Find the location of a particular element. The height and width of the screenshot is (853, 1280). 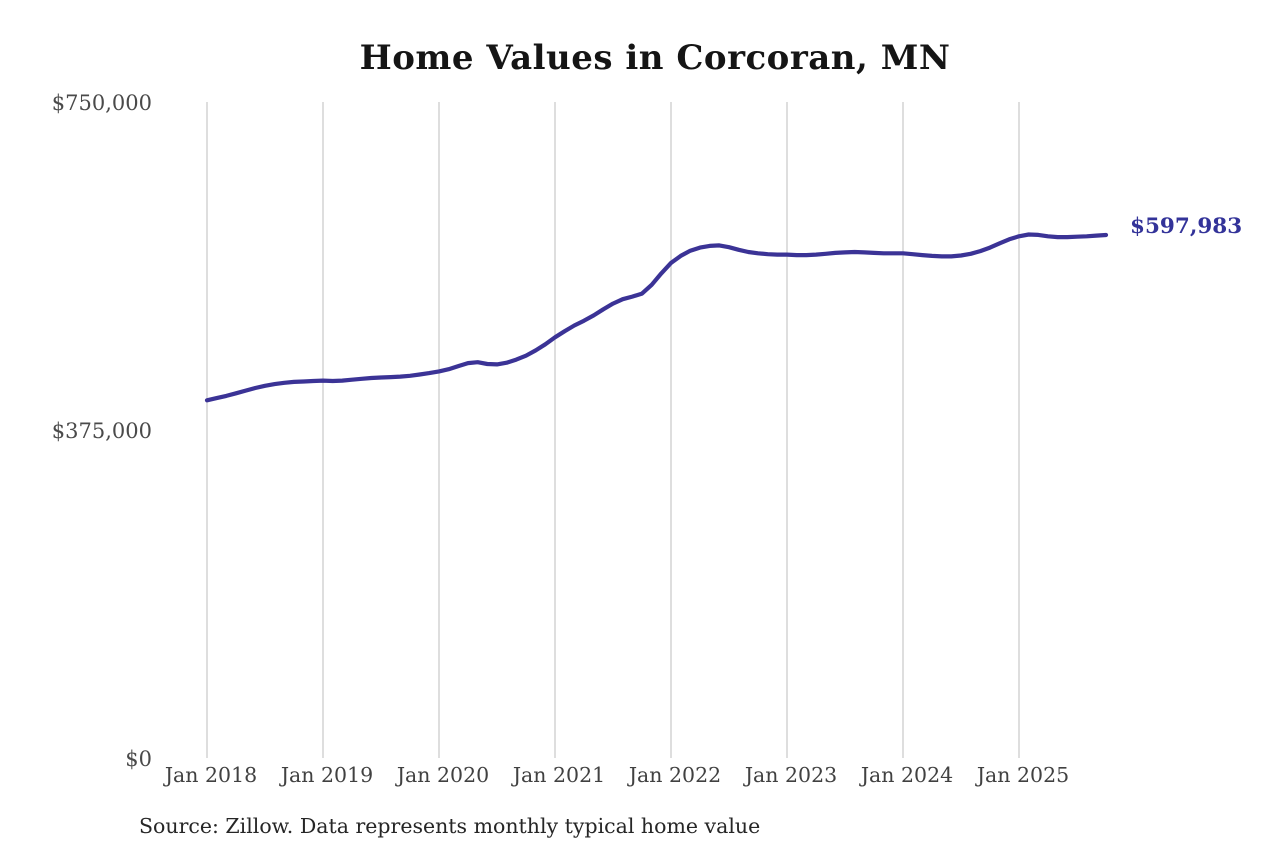

y-axis-tick-label: $375,000 is located at coordinates (101, 431).